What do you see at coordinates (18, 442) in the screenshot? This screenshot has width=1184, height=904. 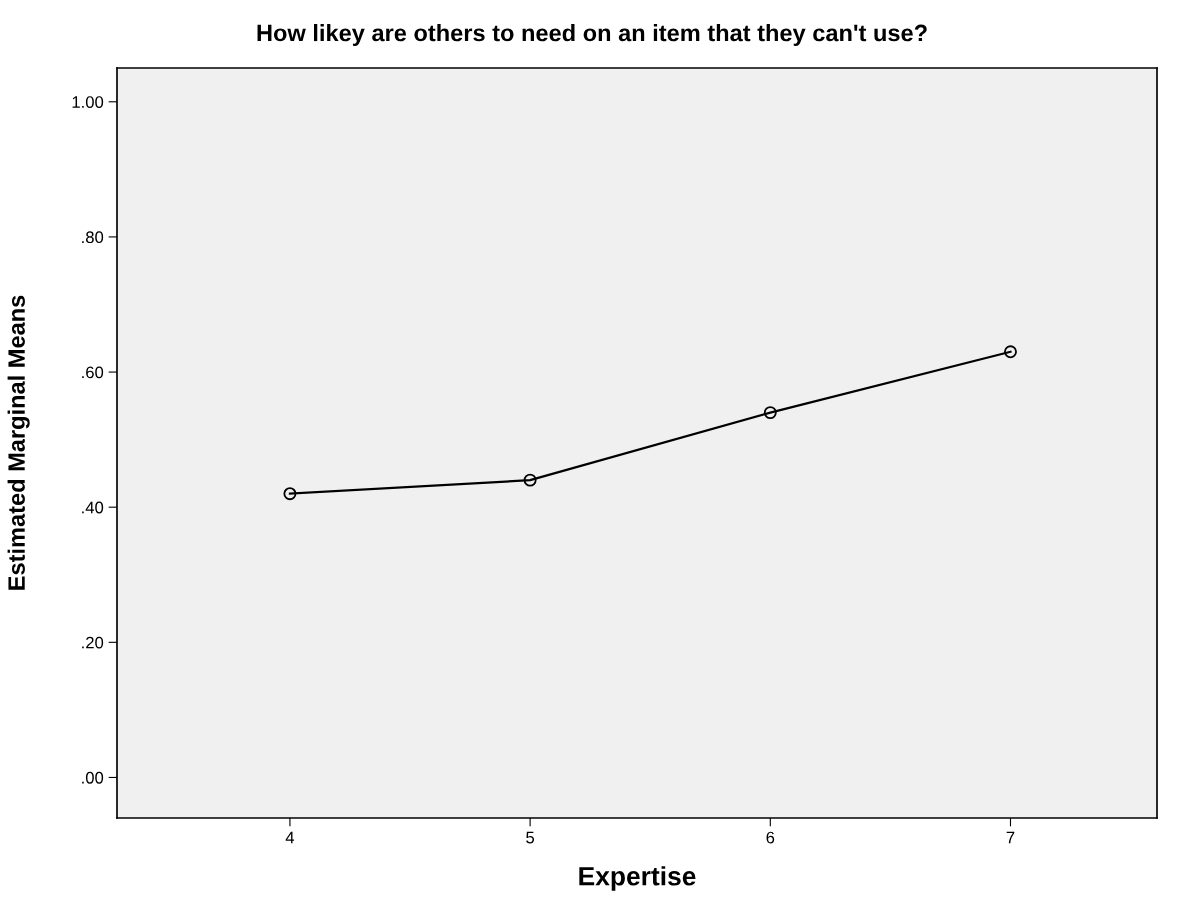 I see `y-axis-title: Estimated Marginal Means` at bounding box center [18, 442].